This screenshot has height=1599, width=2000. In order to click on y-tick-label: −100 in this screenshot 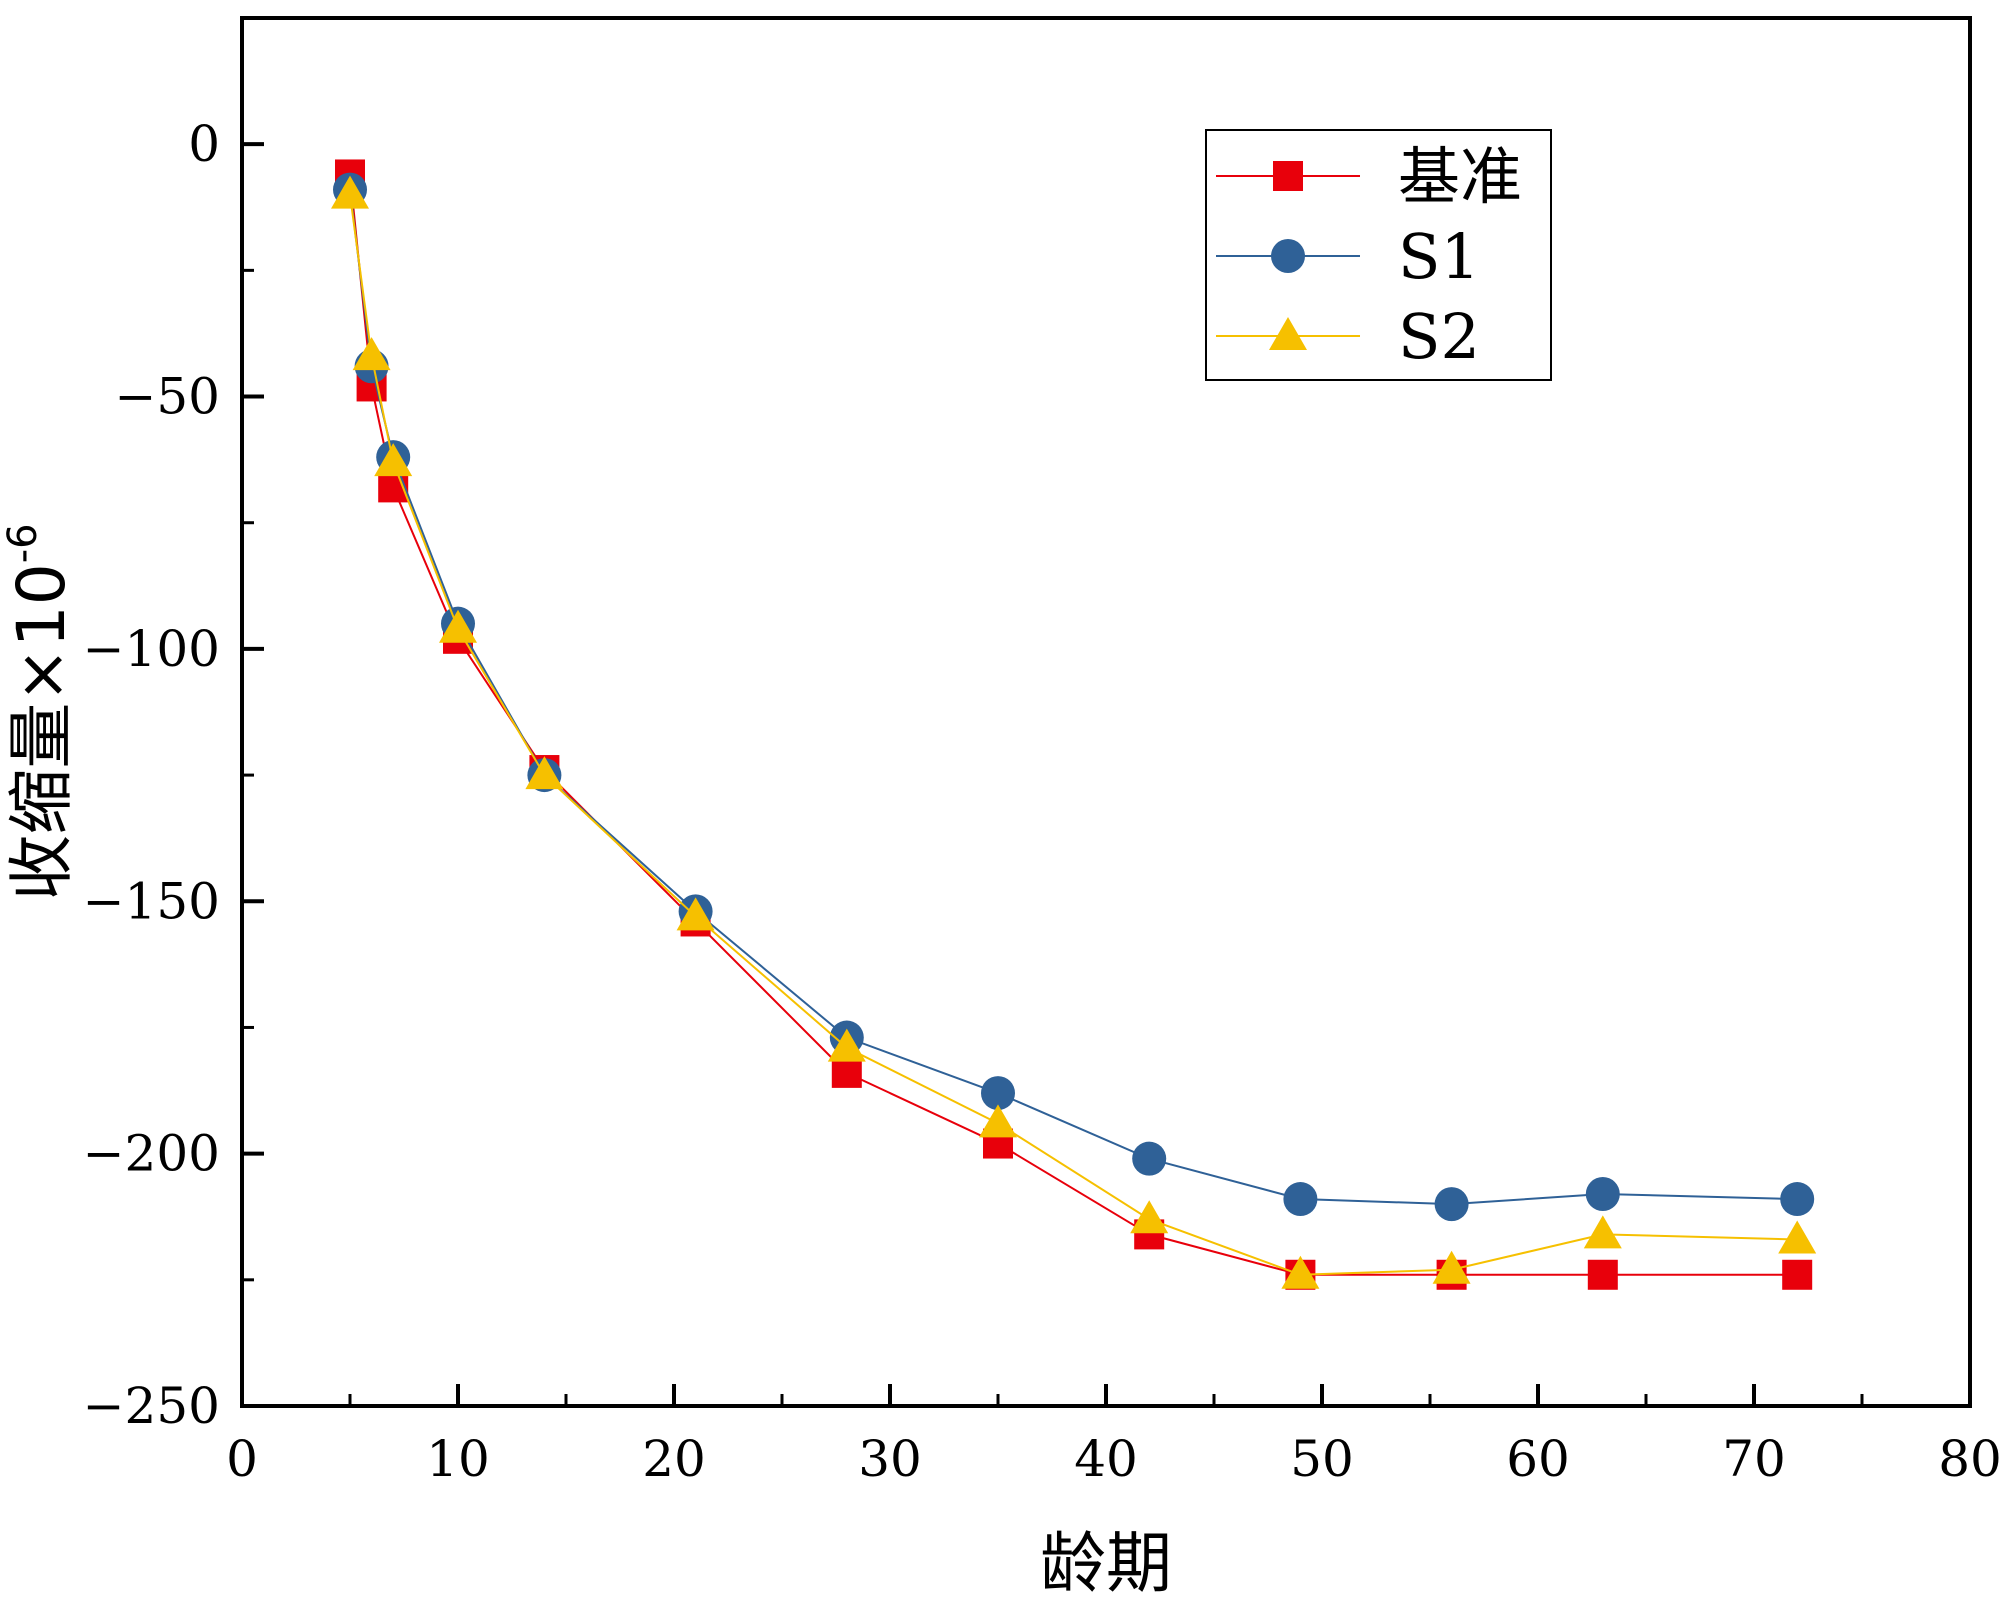, I will do `click(151, 649)`.